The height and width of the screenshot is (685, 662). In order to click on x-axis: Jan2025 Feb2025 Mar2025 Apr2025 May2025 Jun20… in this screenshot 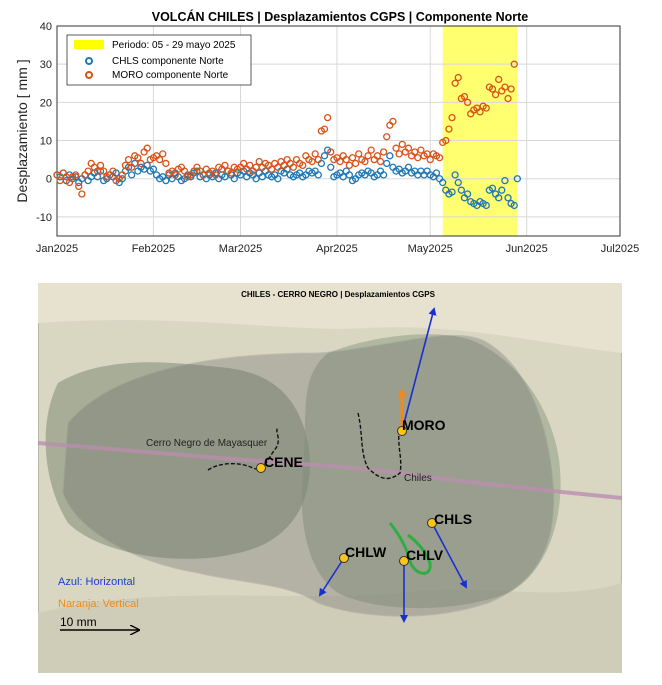, I will do `click(337, 249)`.